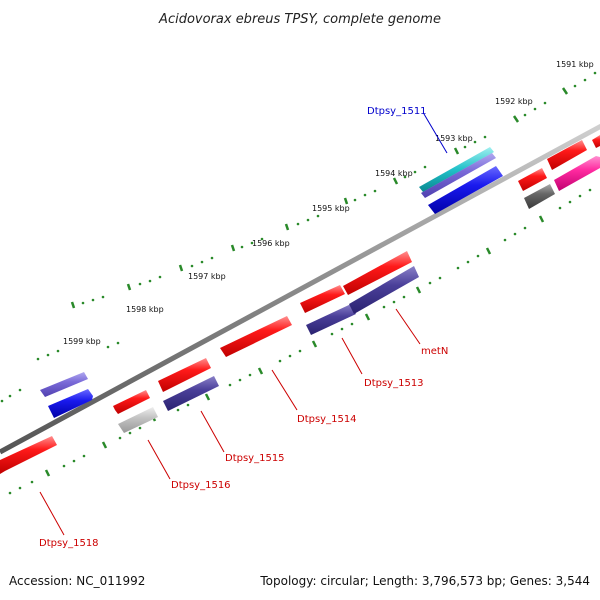  Describe the element at coordinates (138, 420) in the screenshot. I see `gene-dtpsy-1516-grey` at that location.